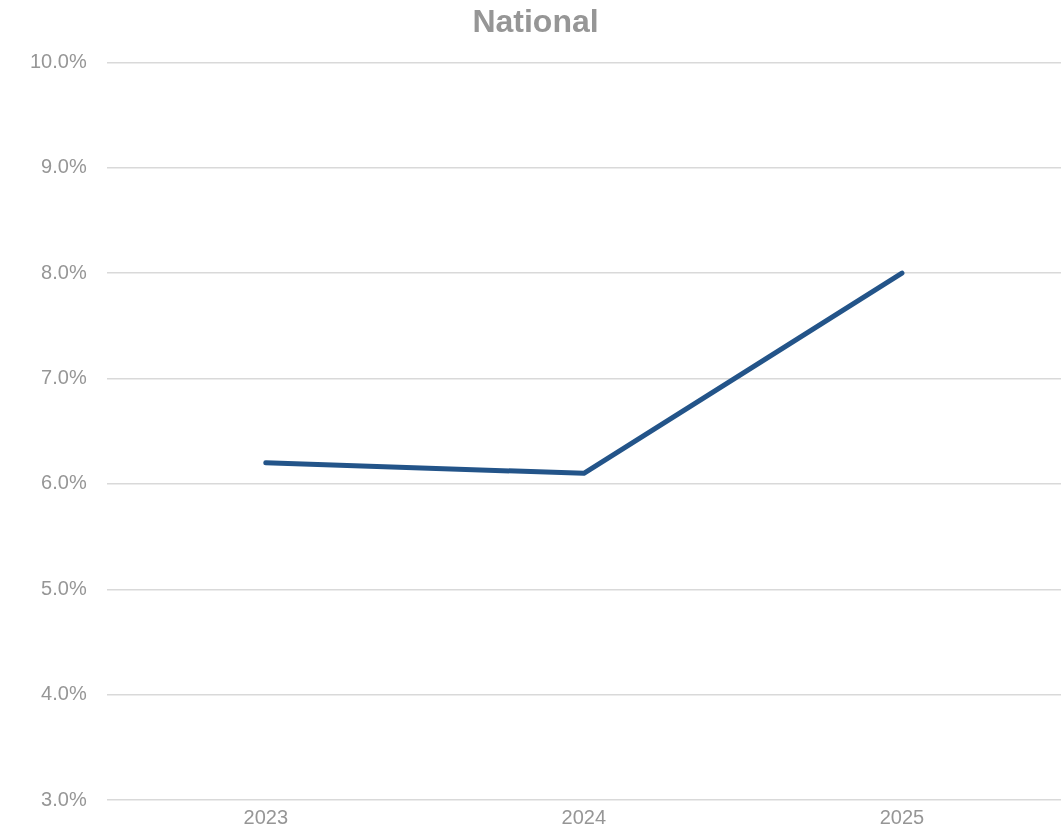 The image size is (1061, 840). Describe the element at coordinates (64, 271) in the screenshot. I see `y-tick-label: 8.0%` at that location.